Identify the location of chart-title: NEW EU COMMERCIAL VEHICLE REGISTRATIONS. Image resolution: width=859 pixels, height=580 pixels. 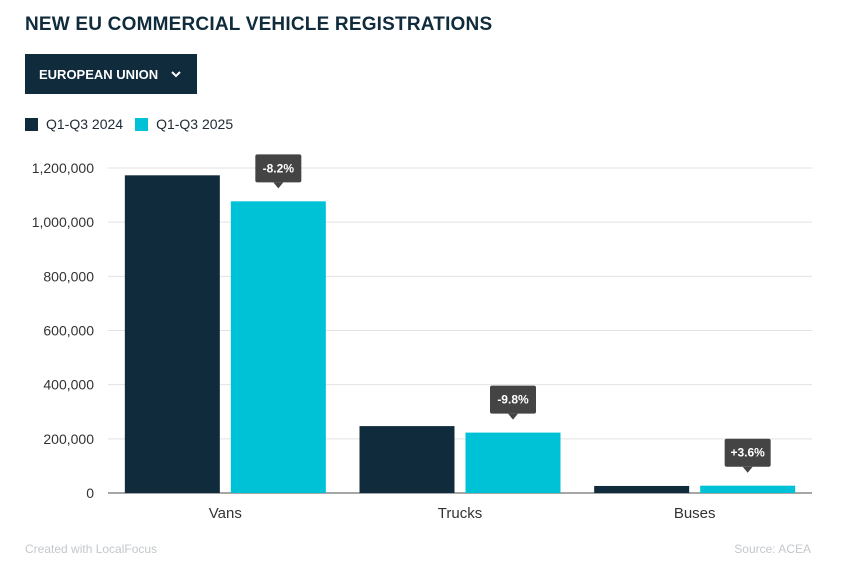
(259, 24).